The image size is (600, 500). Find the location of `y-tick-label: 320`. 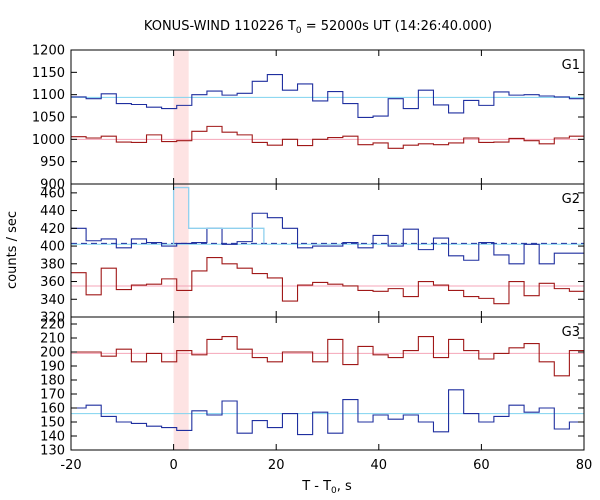

y-tick-label: 320 is located at coordinates (52, 318).